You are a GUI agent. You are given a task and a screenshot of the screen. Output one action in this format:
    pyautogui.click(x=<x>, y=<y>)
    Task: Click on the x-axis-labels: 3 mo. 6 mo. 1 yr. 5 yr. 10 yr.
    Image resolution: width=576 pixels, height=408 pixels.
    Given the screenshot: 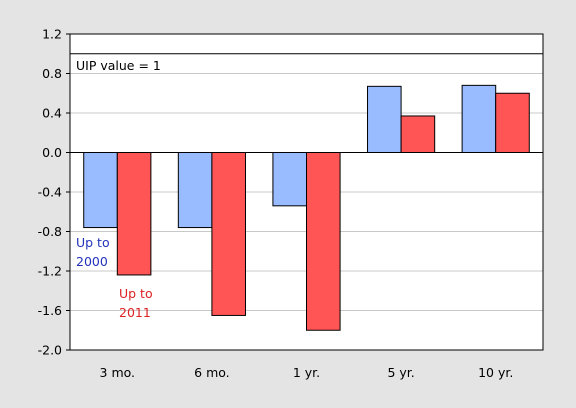 What is the action you would take?
    pyautogui.click(x=307, y=372)
    